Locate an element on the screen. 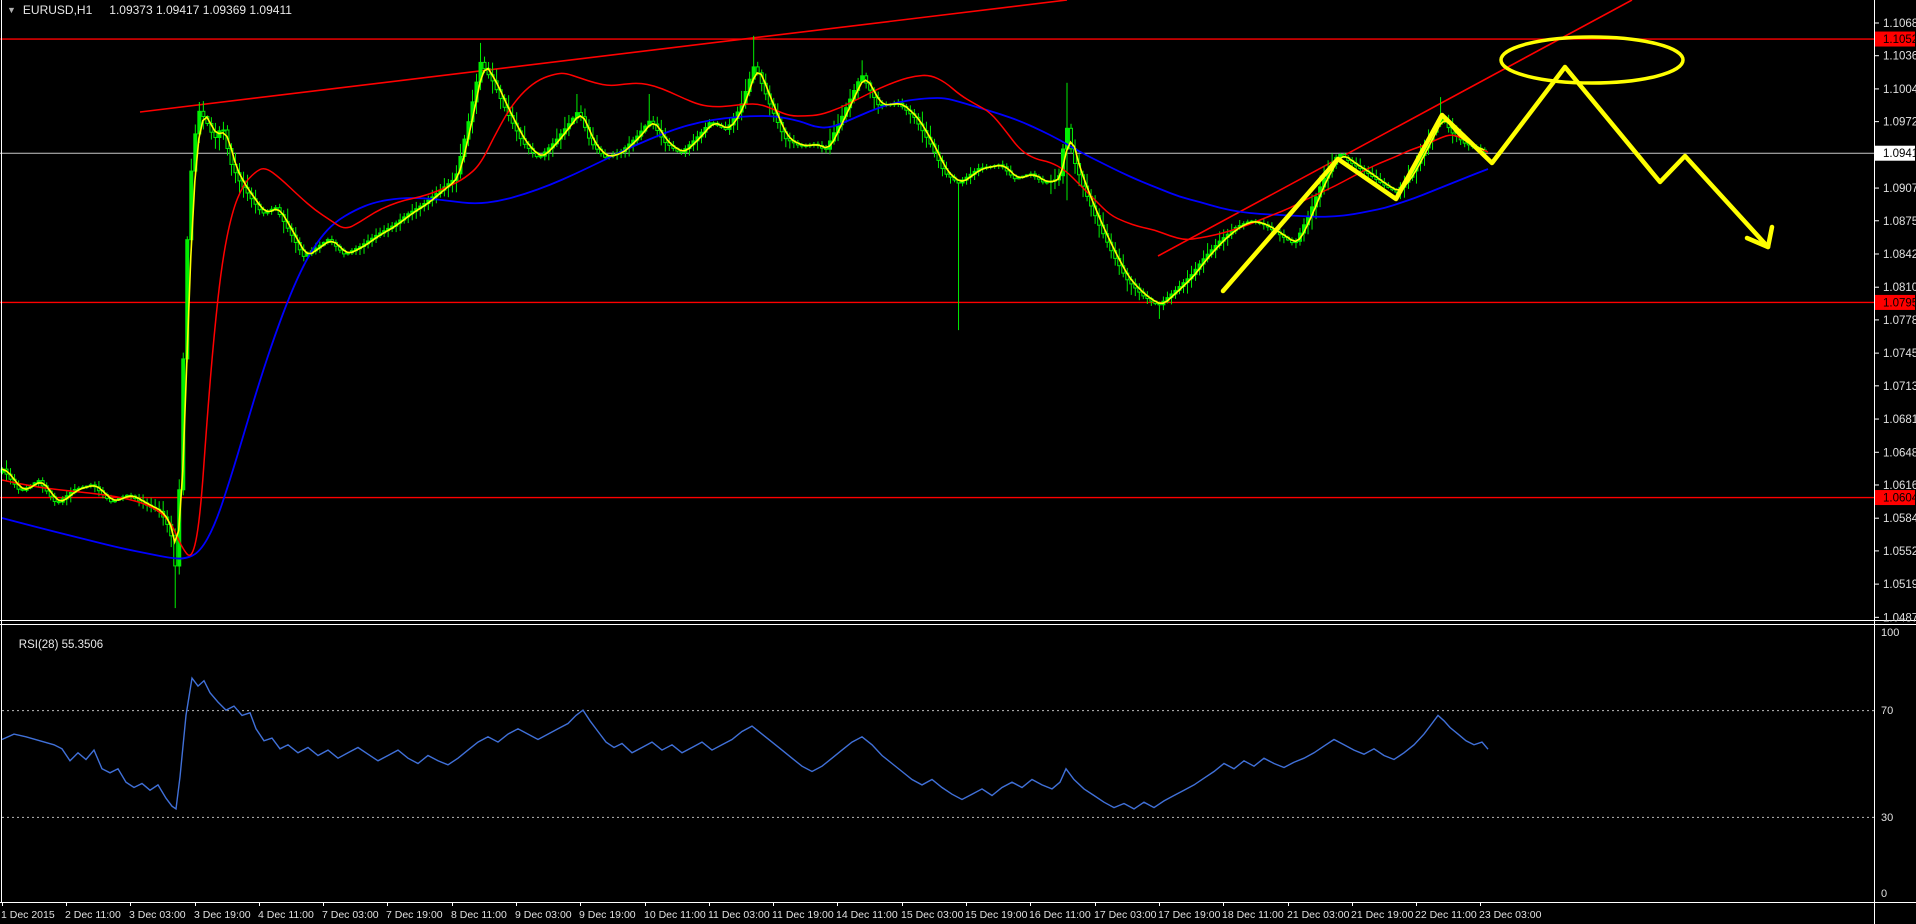 The image size is (1916, 924). svg-text: 1.08750 is located at coordinates (1899, 222).